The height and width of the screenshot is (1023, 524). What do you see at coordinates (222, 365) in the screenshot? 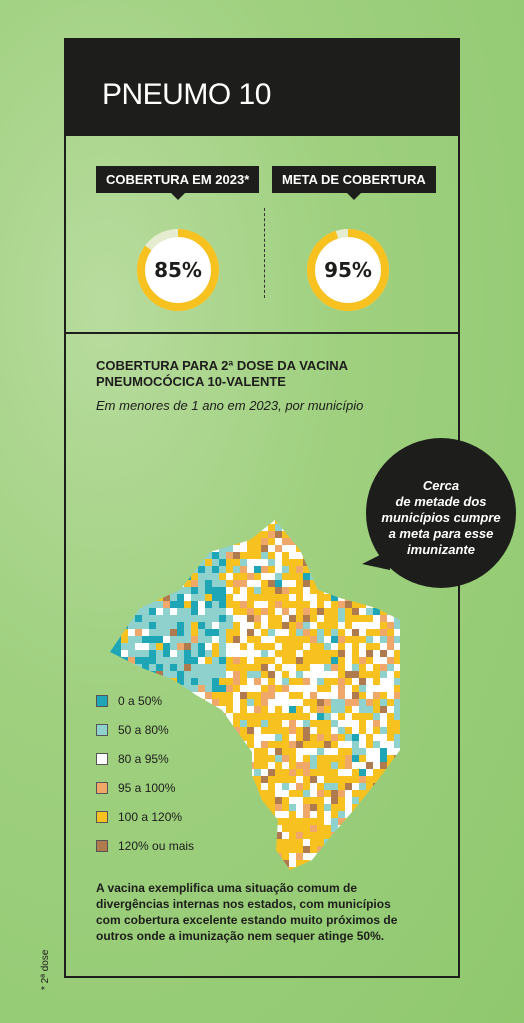
I see `chart-title-line: COBERTURA PARA 2ª DOSE DA VACINA` at bounding box center [222, 365].